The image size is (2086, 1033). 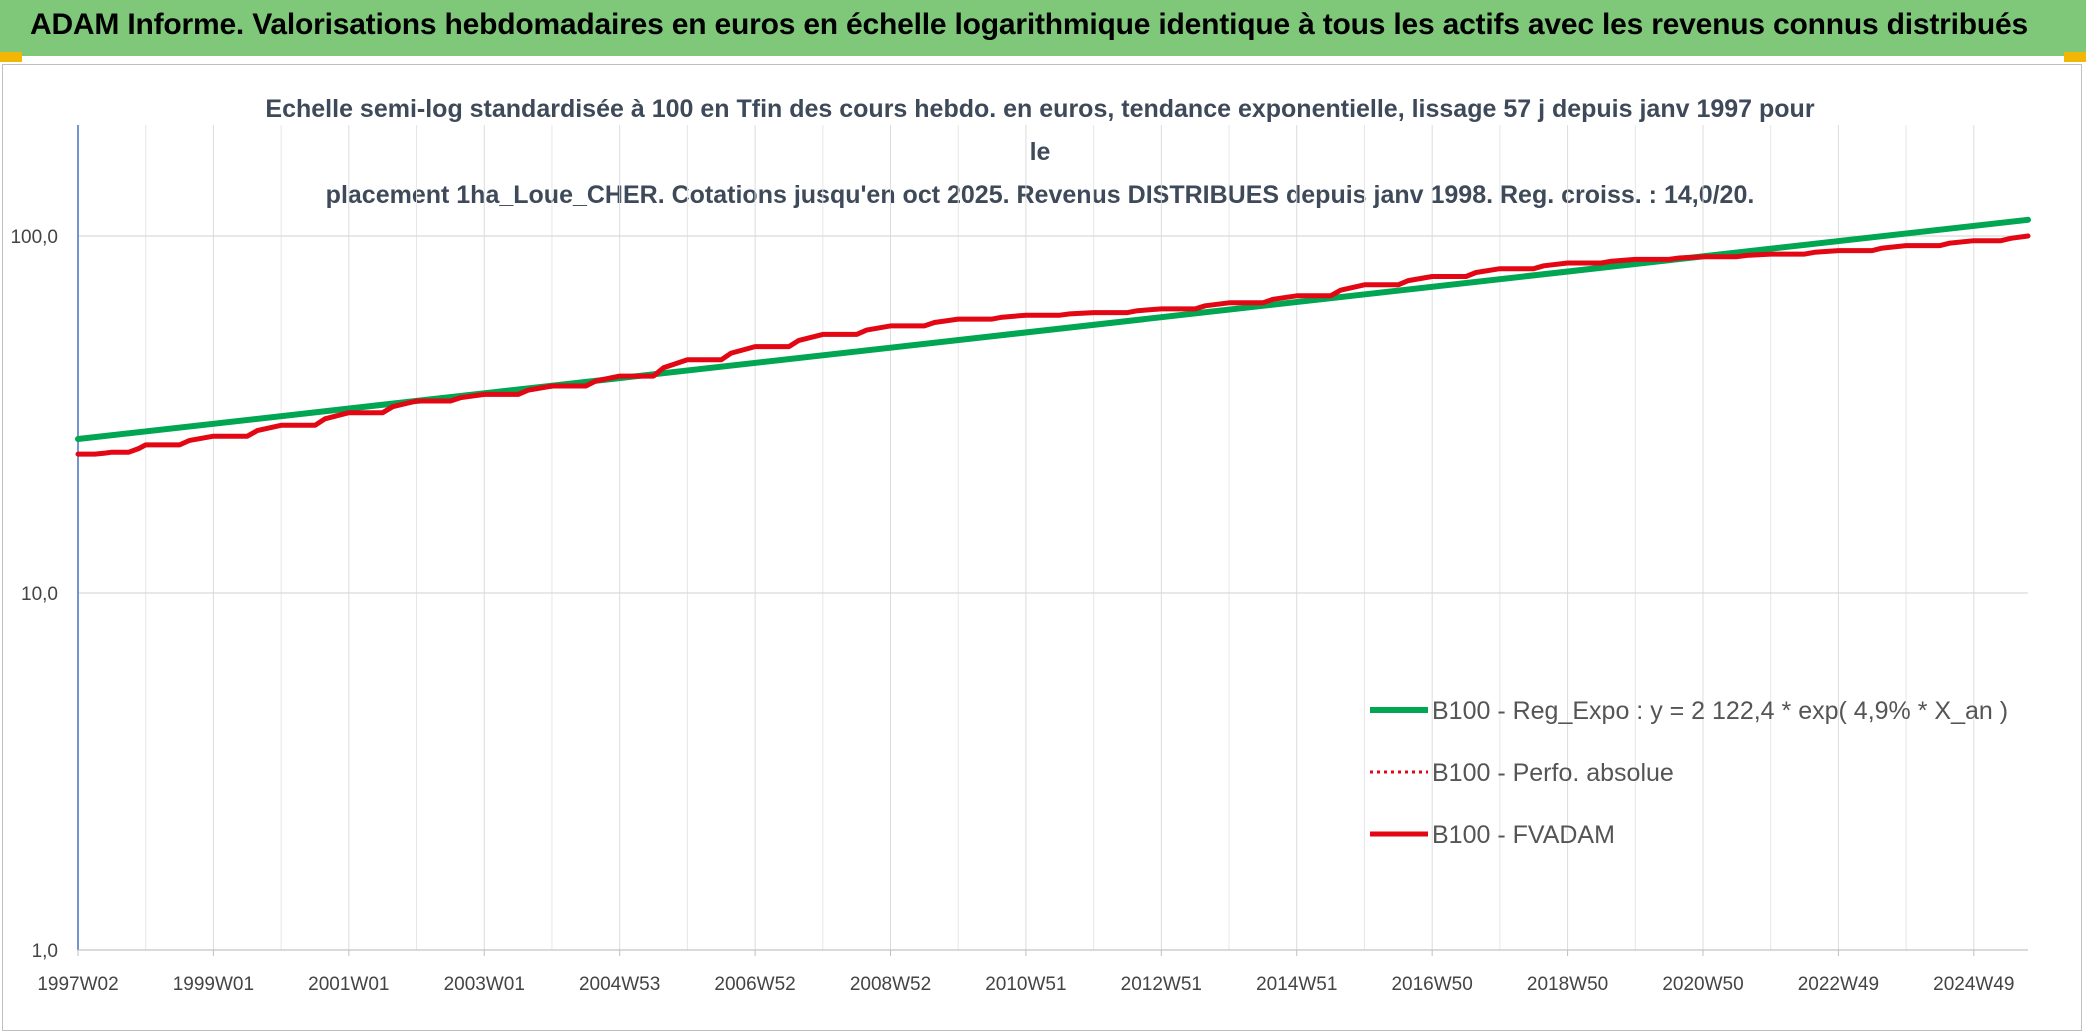 I want to click on x-tick-label: 1997W02, so click(x=77, y=984).